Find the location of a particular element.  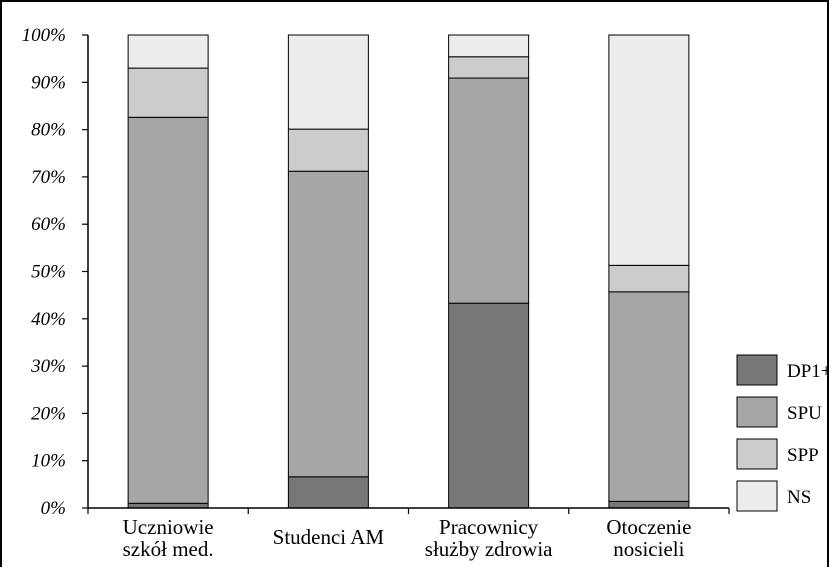

legend: DP1+ SPU SPP NS is located at coordinates (782, 433).